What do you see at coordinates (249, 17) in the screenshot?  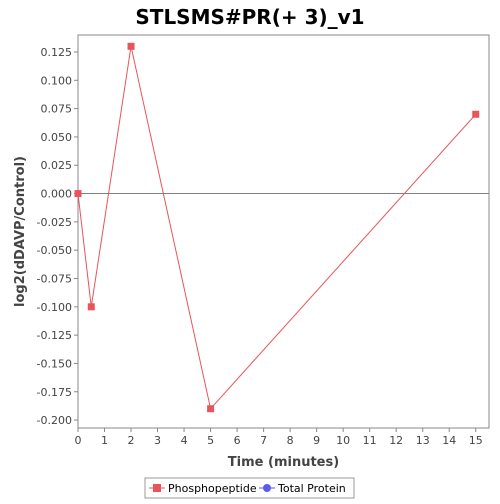 I see `chart-title: STLSMS#PR(+ 3)_v1` at bounding box center [249, 17].